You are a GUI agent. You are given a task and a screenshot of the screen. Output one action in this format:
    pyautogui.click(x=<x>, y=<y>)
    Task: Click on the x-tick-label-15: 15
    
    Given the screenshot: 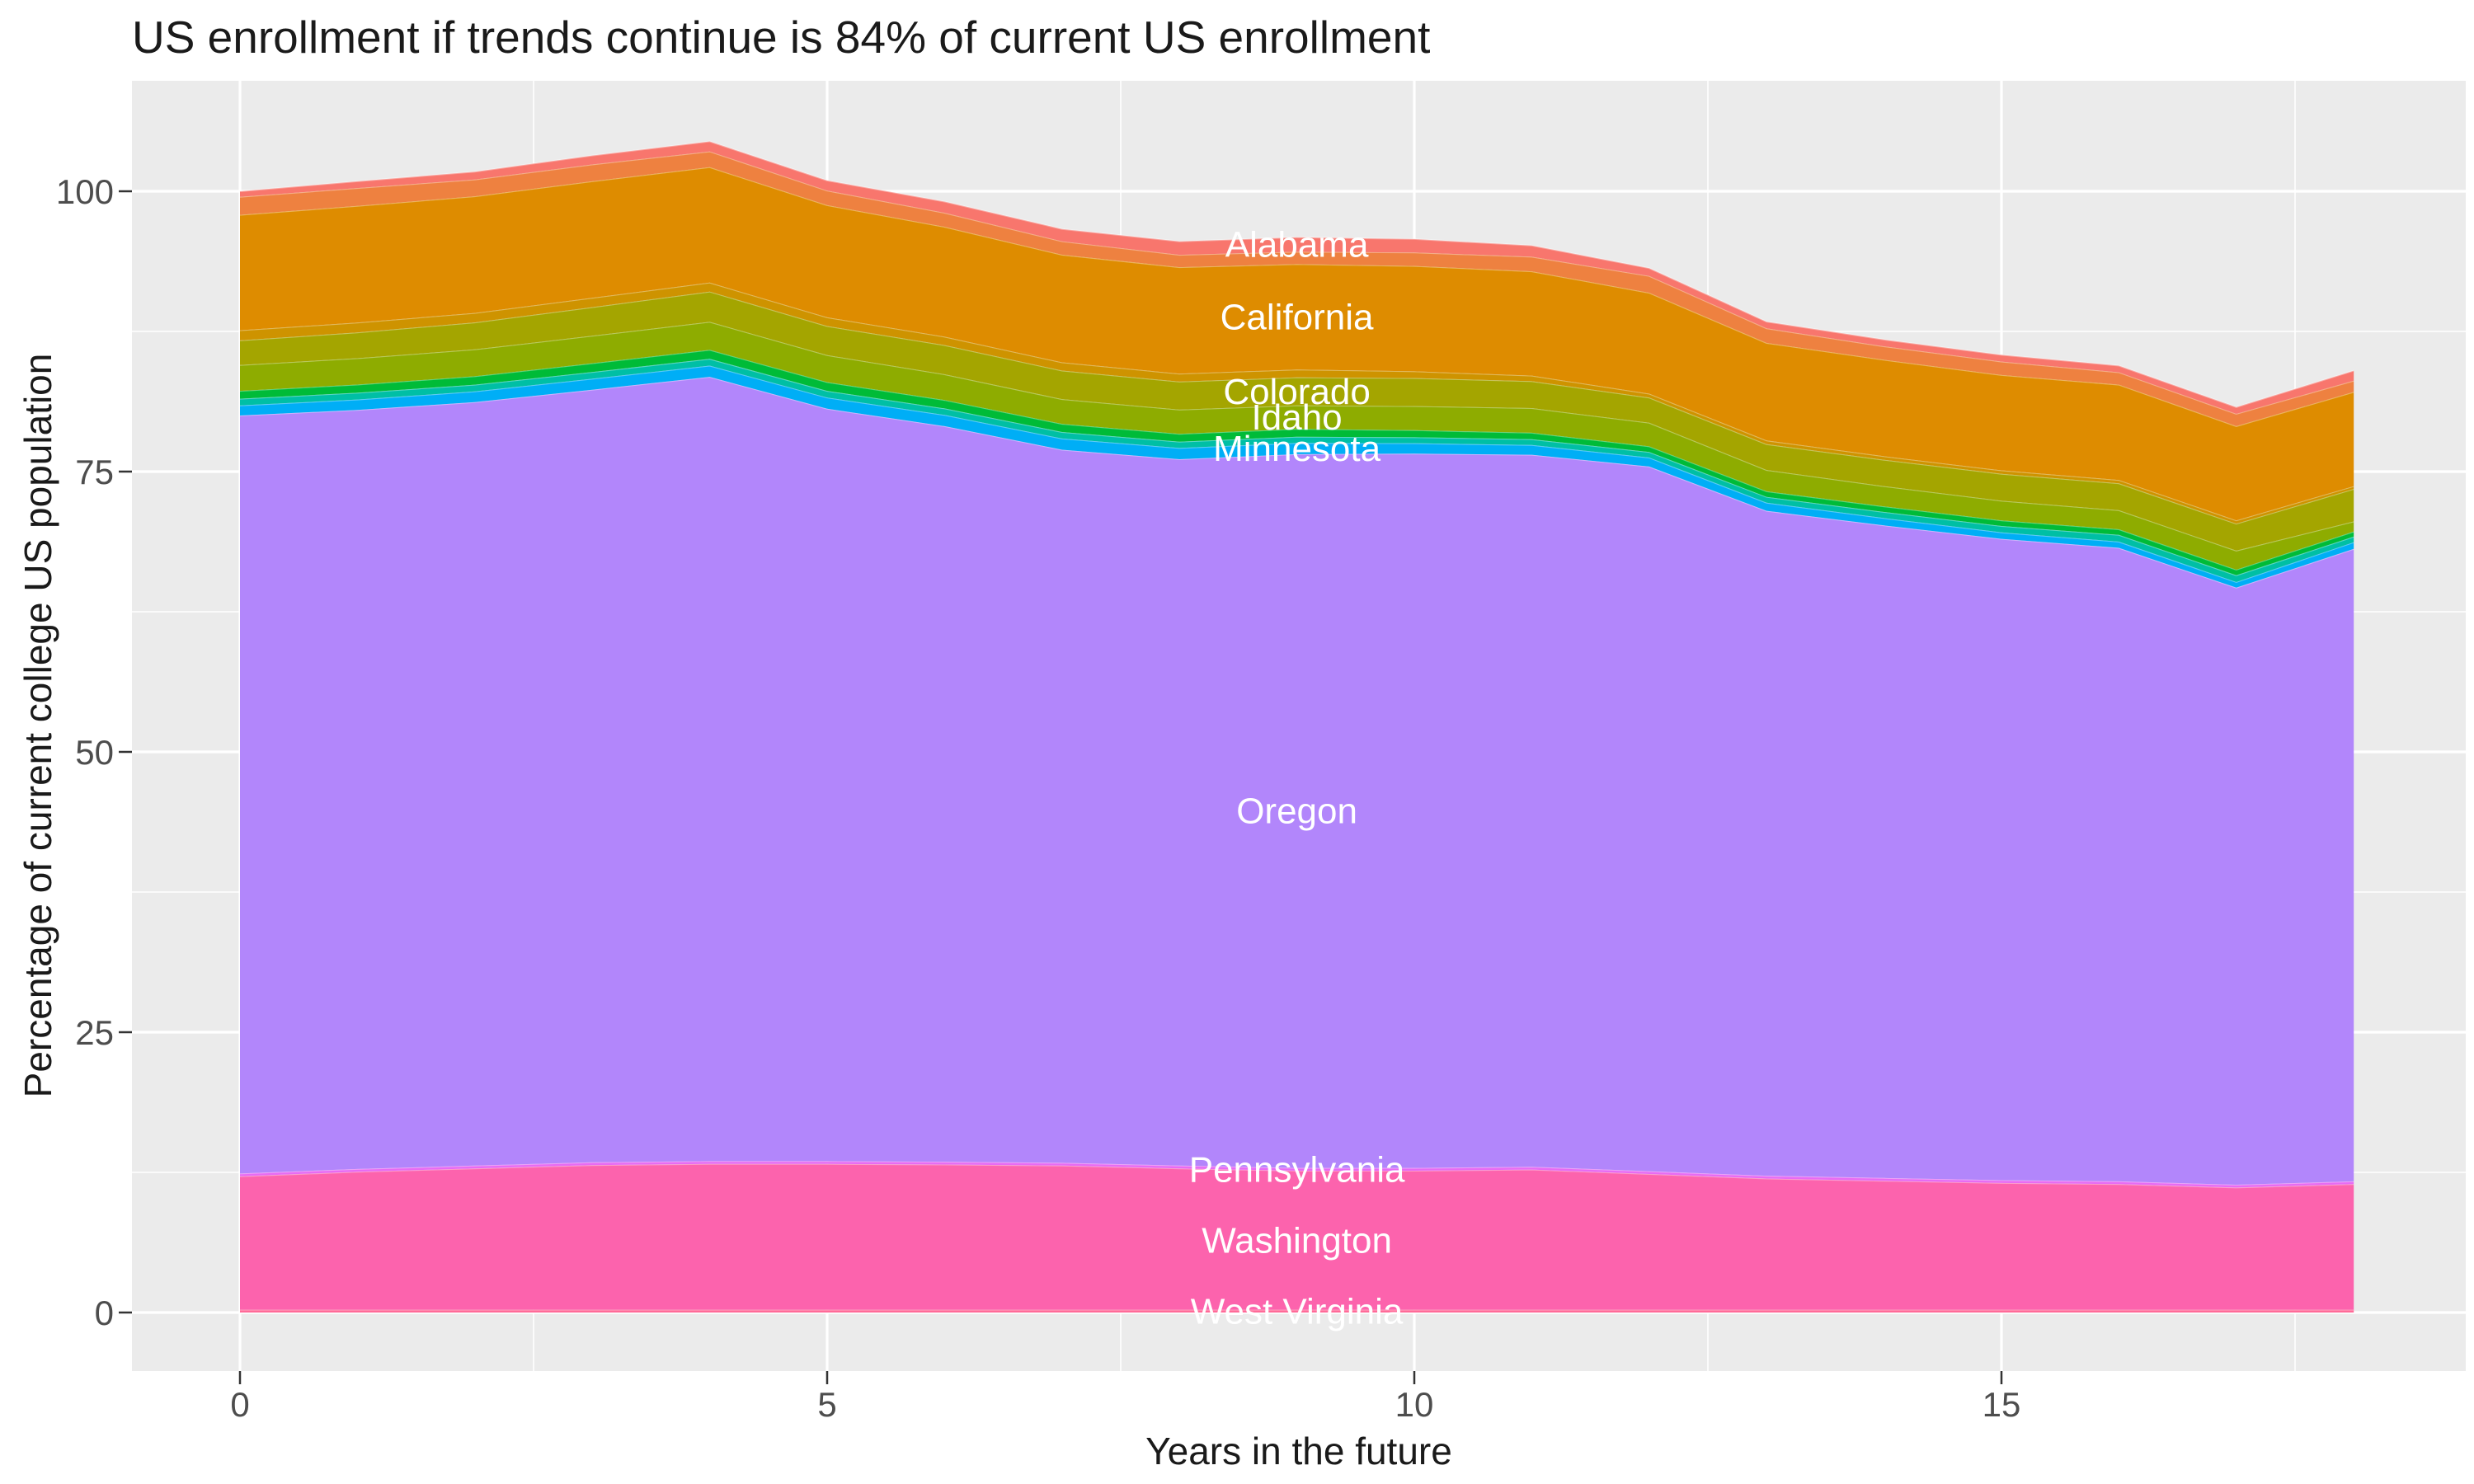 What is the action you would take?
    pyautogui.click(x=2001, y=1404)
    